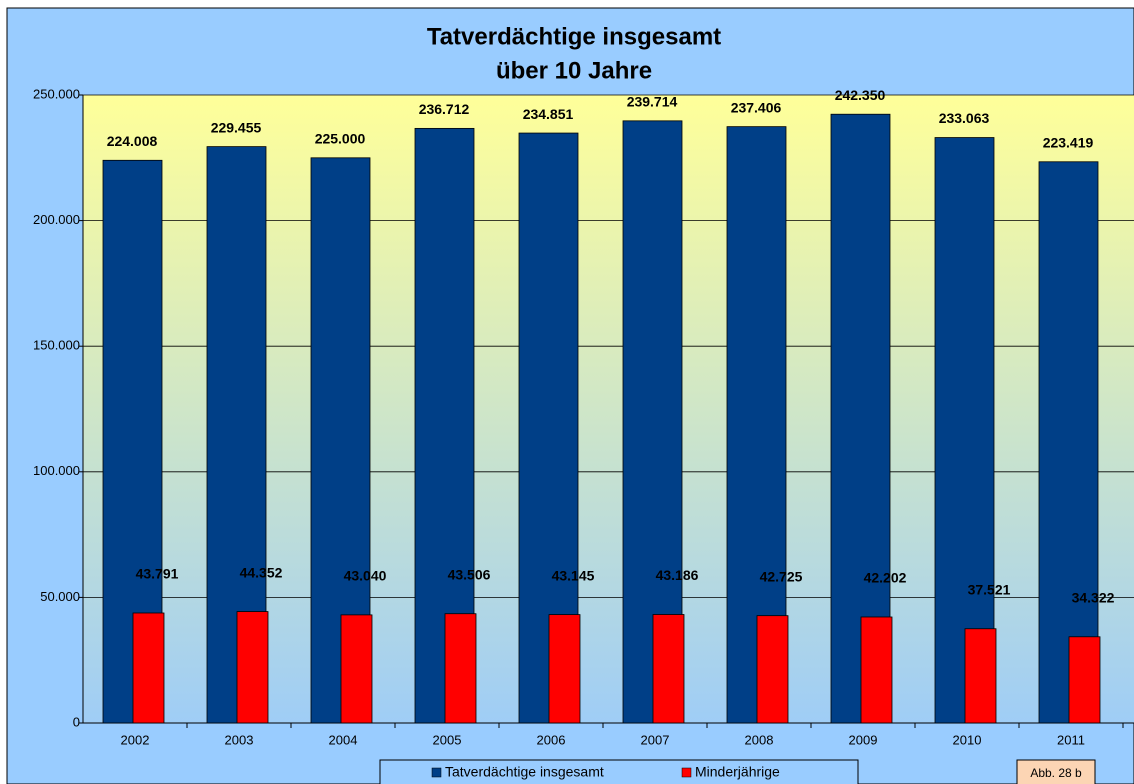 The image size is (1134, 784). I want to click on legend-box, so click(619, 771).